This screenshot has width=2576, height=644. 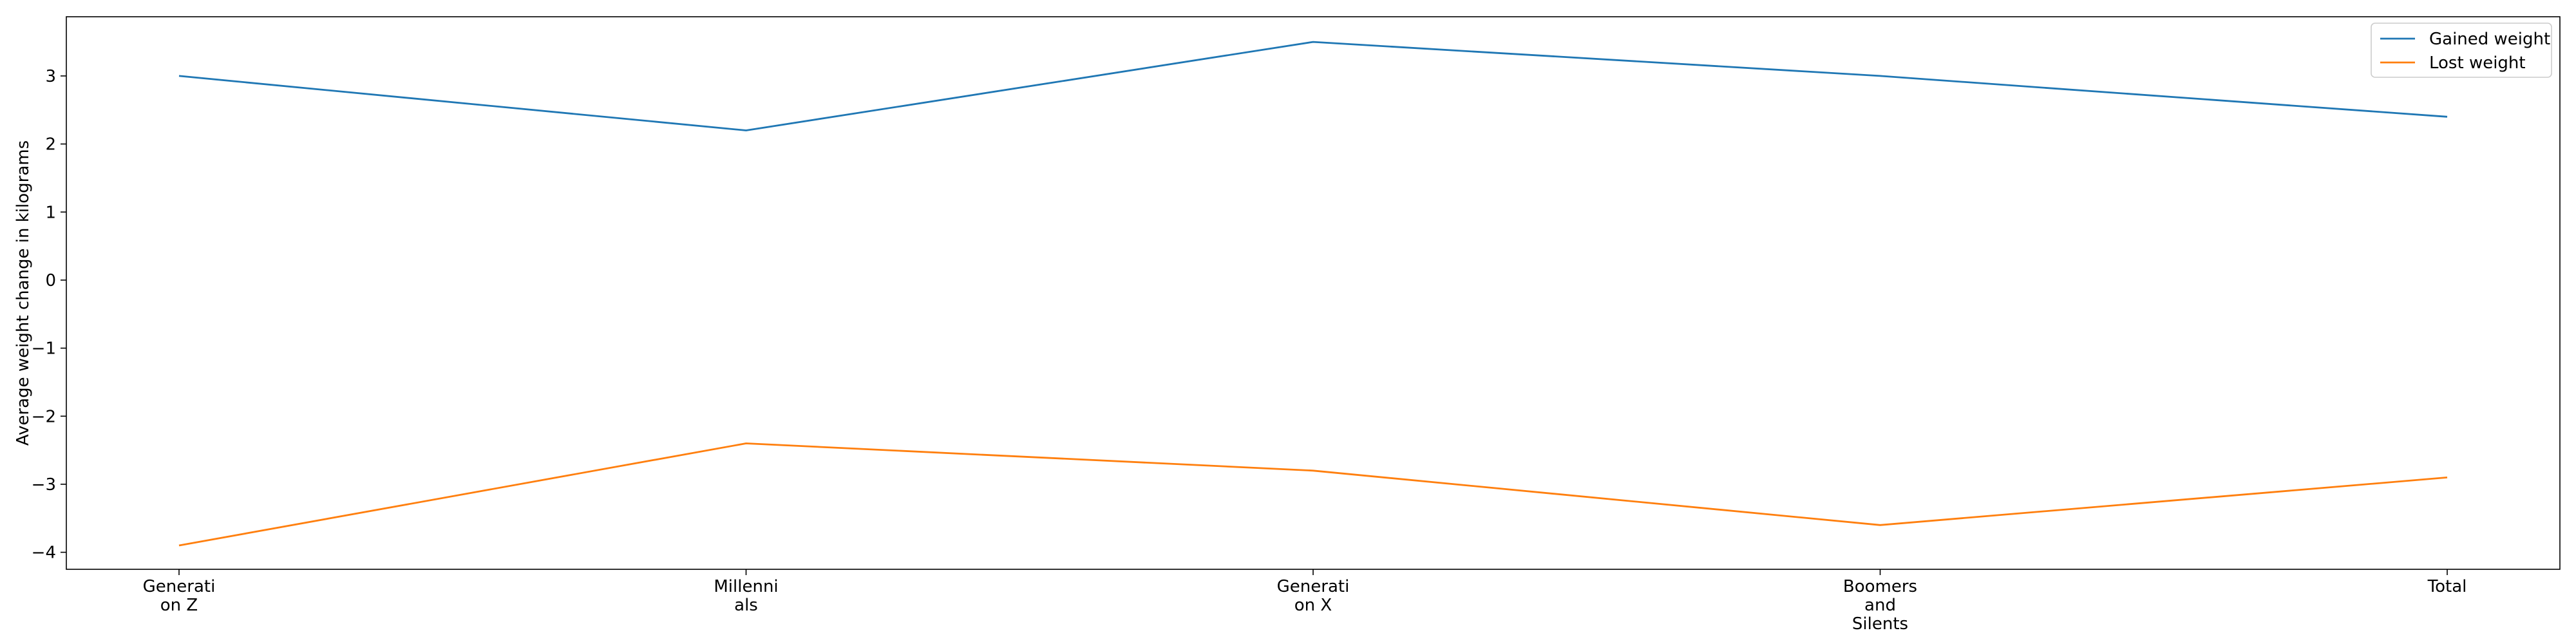 What do you see at coordinates (50, 145) in the screenshot?
I see `y-tick-label: 2` at bounding box center [50, 145].